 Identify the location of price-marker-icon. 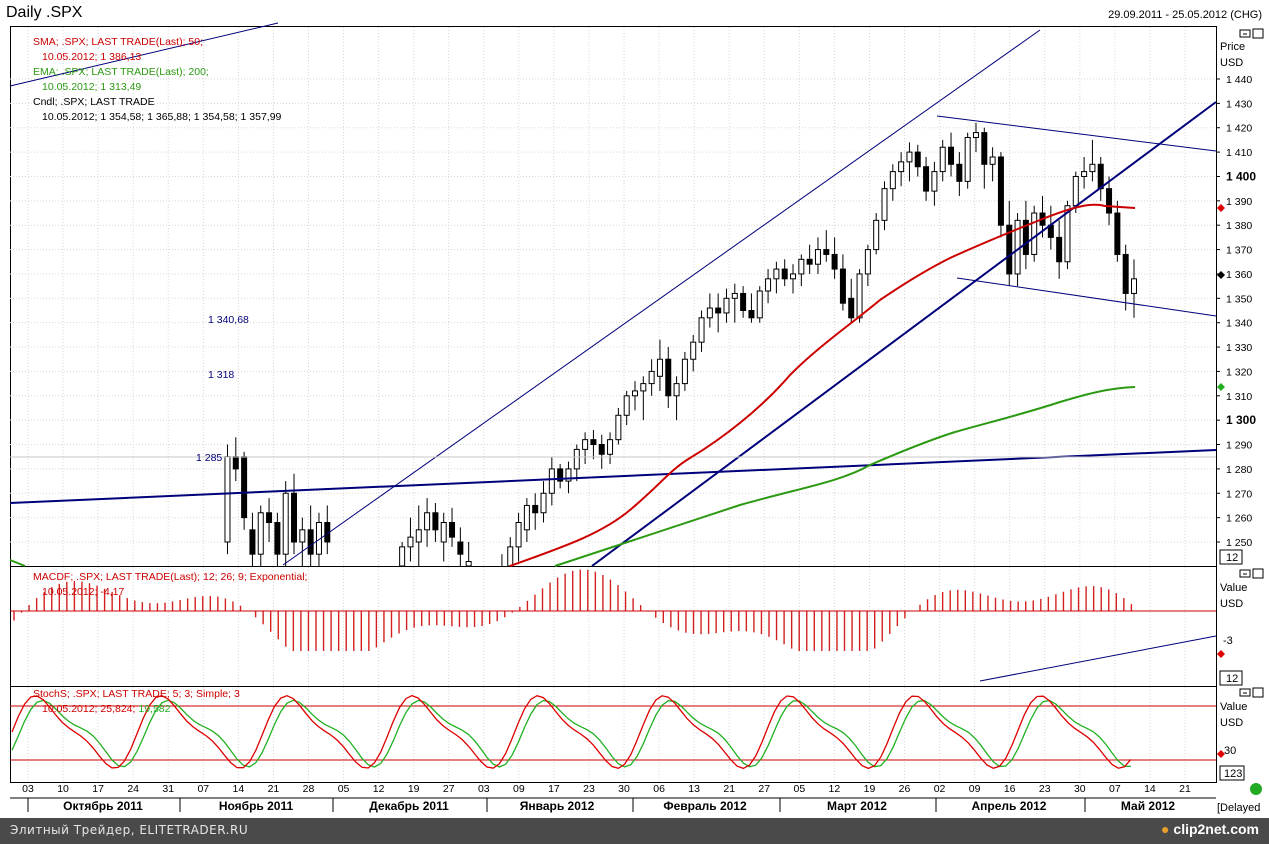
(1221, 275).